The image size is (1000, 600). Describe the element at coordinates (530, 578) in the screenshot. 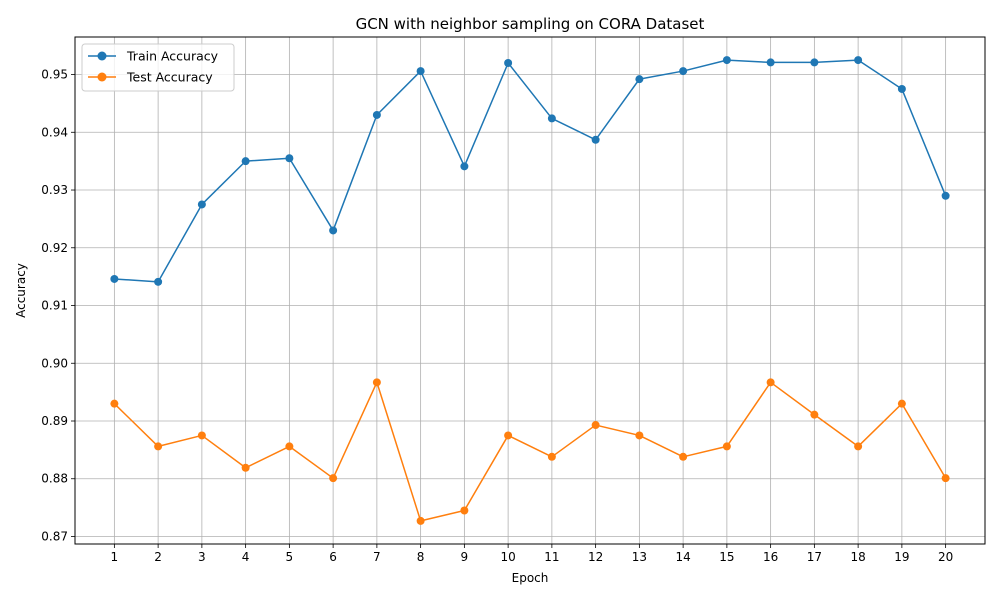

I see `x-axis-label: Epoch` at that location.